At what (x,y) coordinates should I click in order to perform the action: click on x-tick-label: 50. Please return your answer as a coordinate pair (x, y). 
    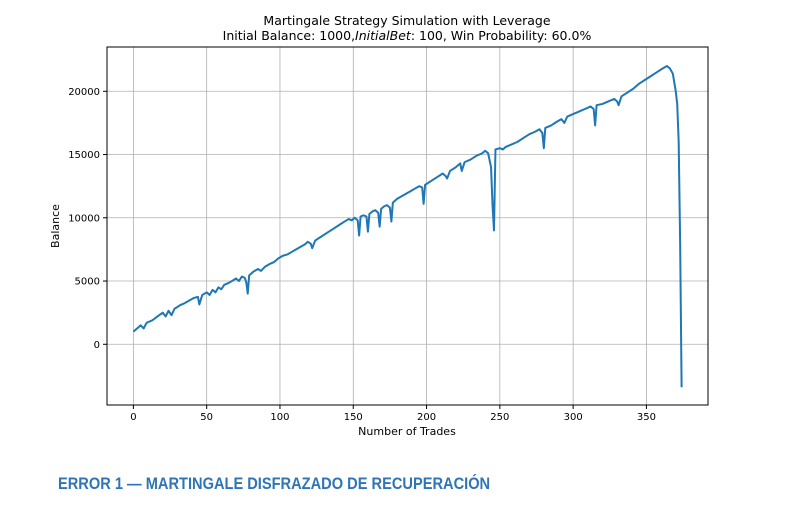
    Looking at the image, I should click on (206, 417).